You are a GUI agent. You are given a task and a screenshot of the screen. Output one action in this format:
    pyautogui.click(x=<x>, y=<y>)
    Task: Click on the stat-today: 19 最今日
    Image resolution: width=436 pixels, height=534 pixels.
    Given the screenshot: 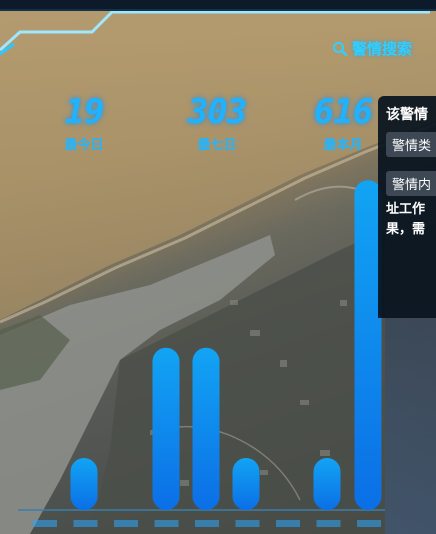 What is the action you would take?
    pyautogui.click(x=84, y=122)
    